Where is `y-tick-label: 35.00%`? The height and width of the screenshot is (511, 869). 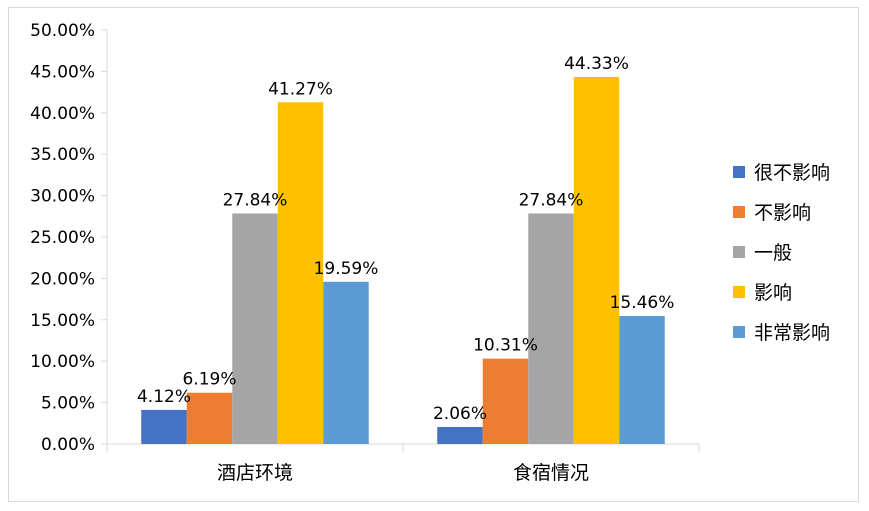 y-tick-label: 35.00% is located at coordinates (62, 155).